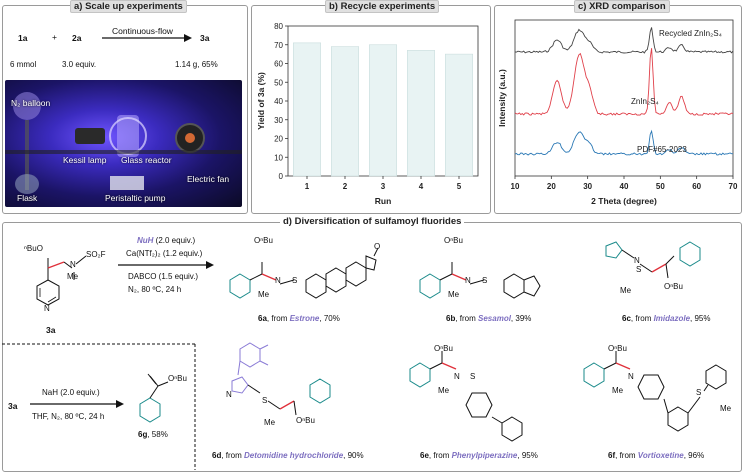  What do you see at coordinates (453, 240) in the screenshot?
I see `label-6b-obu: OⁿBu` at bounding box center [453, 240].